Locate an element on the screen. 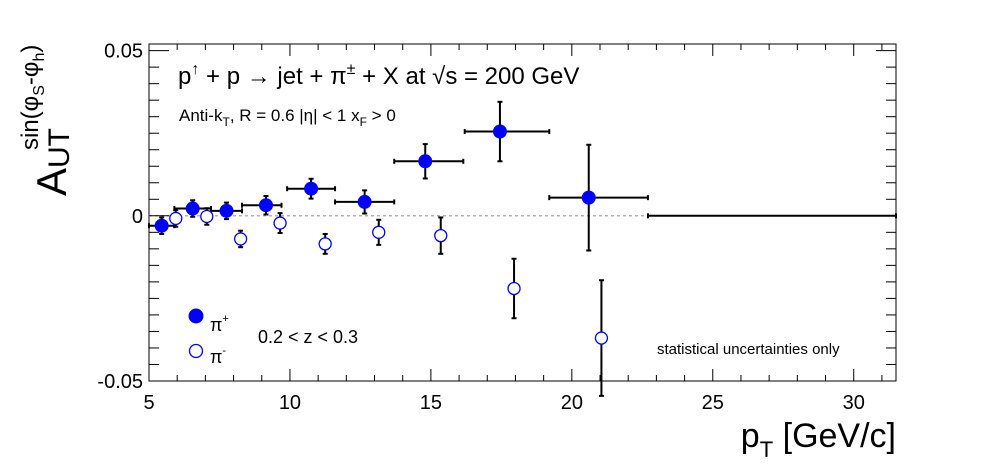 This screenshot has width=996, height=472. statistical-uncertainty-note: statistical uncertainties only is located at coordinates (748, 349).